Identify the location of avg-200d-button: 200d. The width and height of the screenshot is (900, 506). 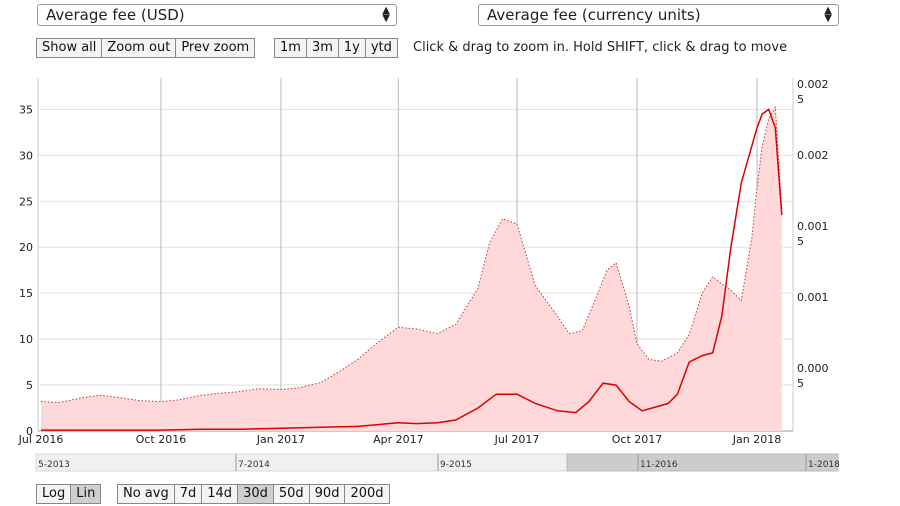
(367, 494).